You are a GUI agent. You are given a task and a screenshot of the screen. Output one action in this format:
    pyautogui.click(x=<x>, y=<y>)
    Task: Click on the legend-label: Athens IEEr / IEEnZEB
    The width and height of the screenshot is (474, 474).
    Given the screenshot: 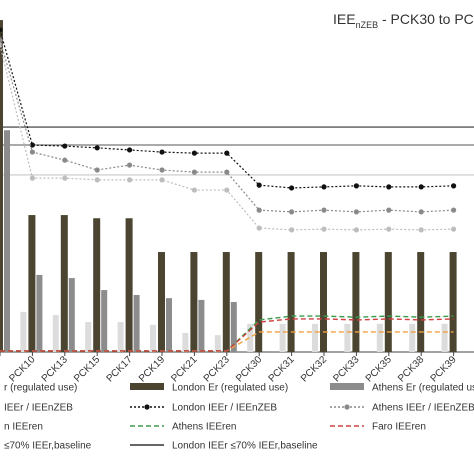 What is the action you would take?
    pyautogui.click(x=423, y=408)
    